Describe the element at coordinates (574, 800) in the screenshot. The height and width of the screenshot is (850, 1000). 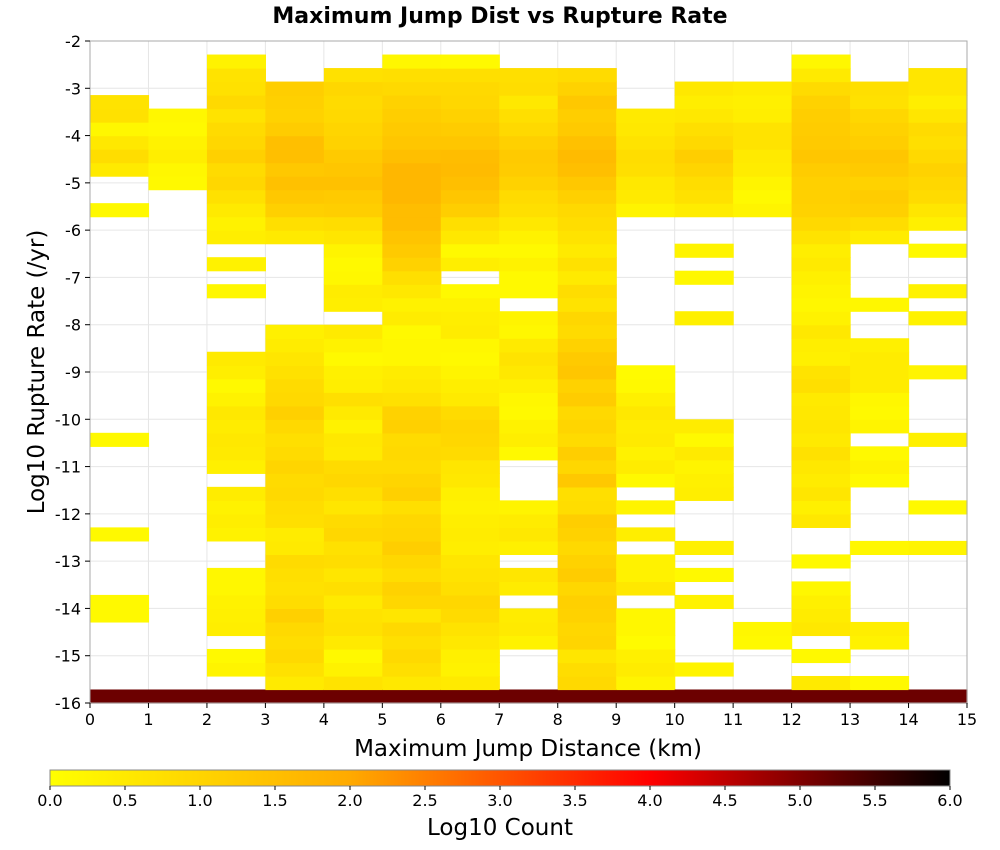
I see `colorbar-tick-label: 3.5` at that location.